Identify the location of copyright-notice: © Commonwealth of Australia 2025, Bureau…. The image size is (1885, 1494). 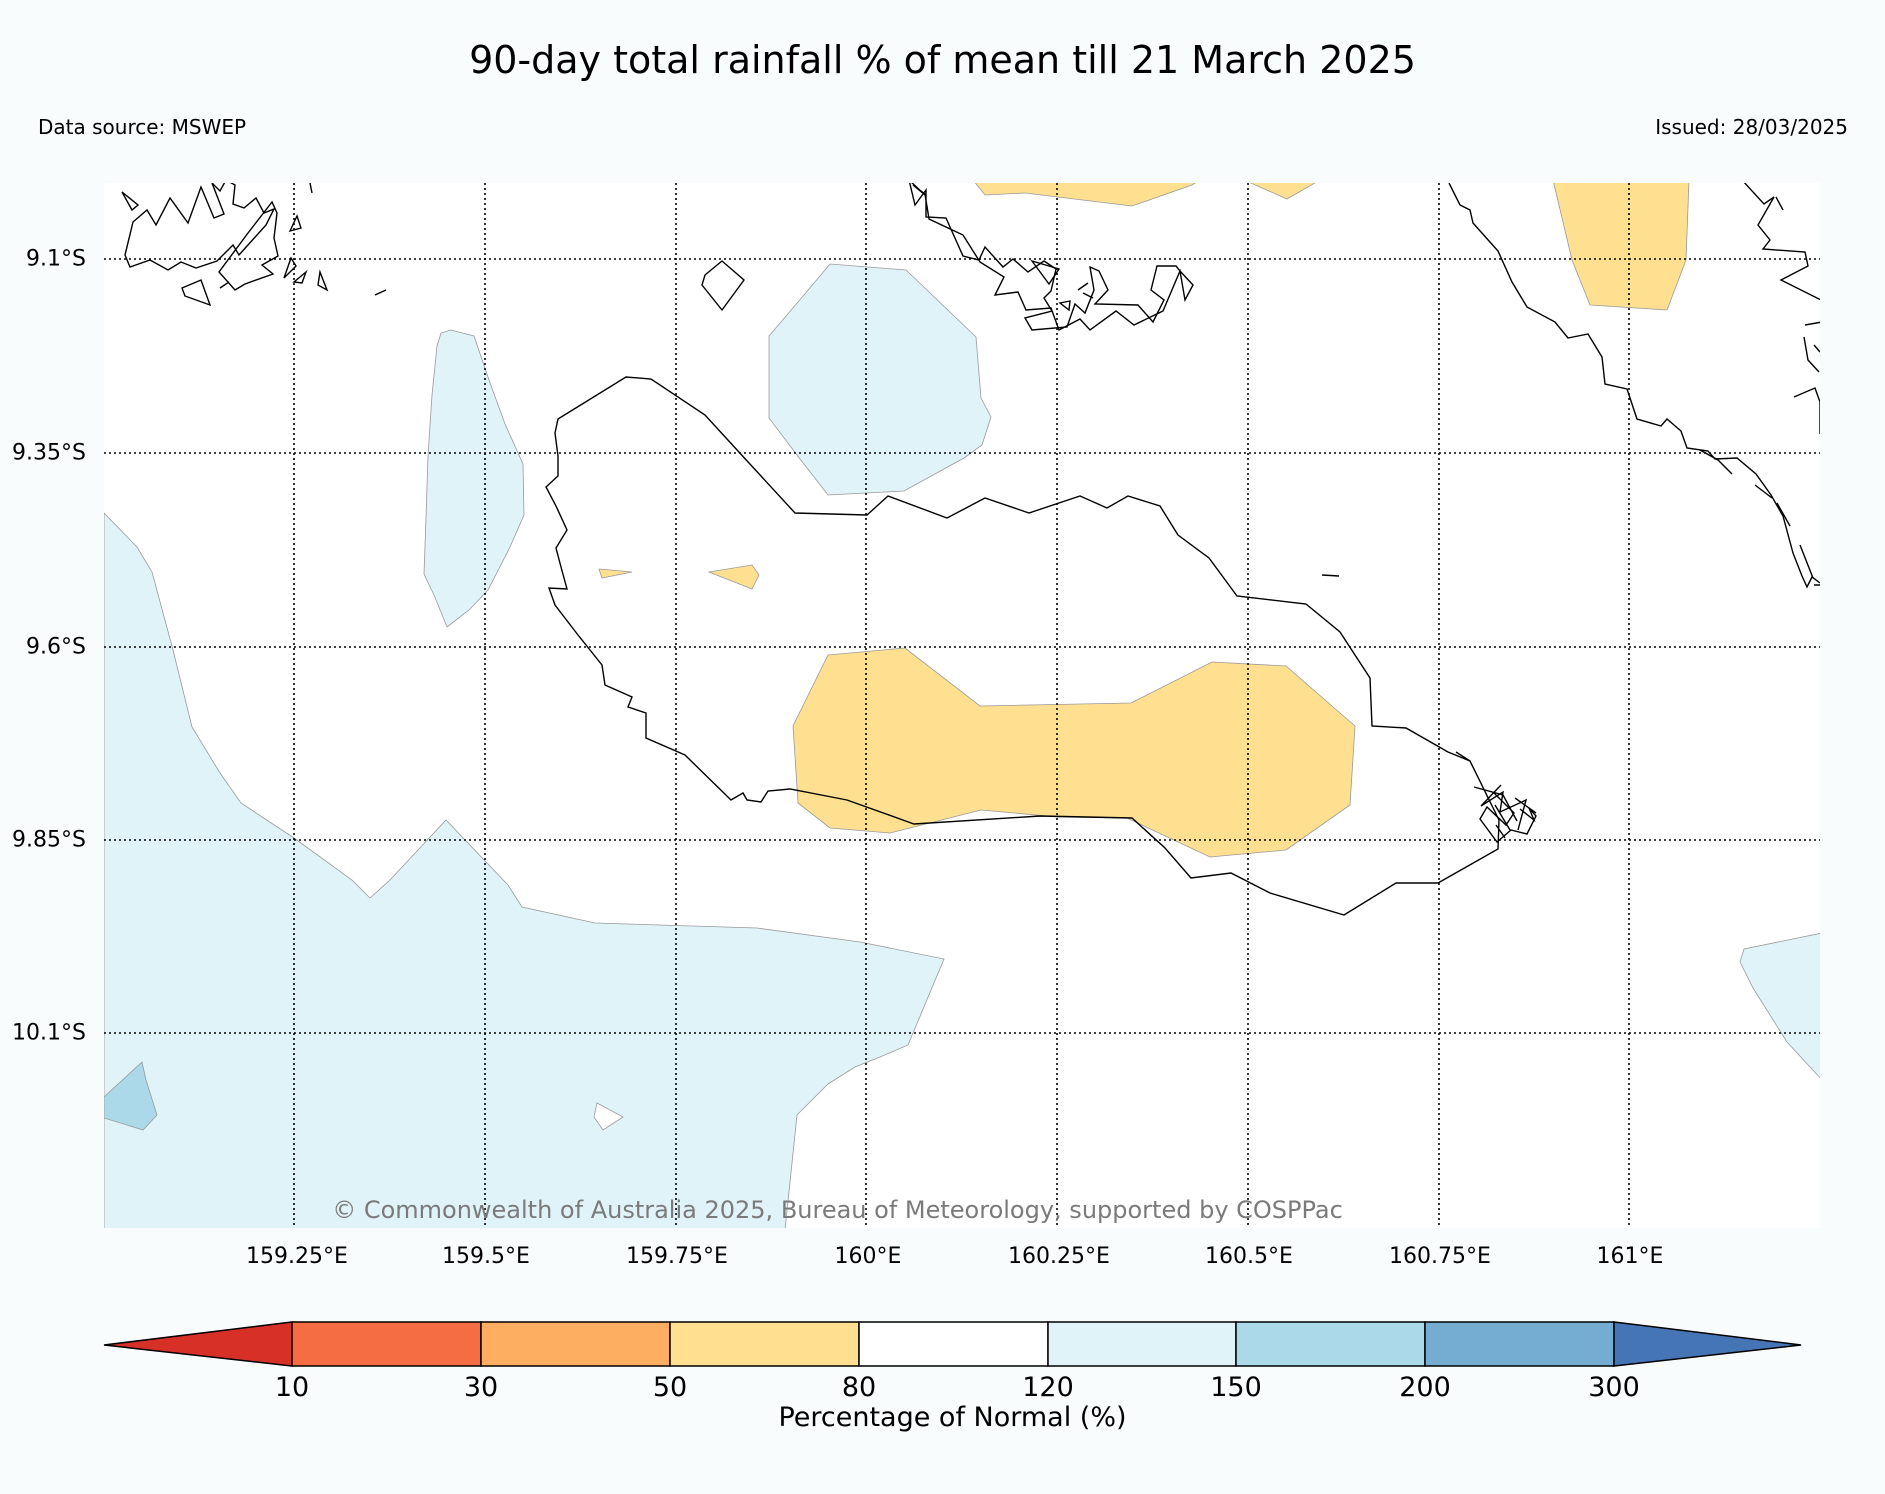
(837, 1210).